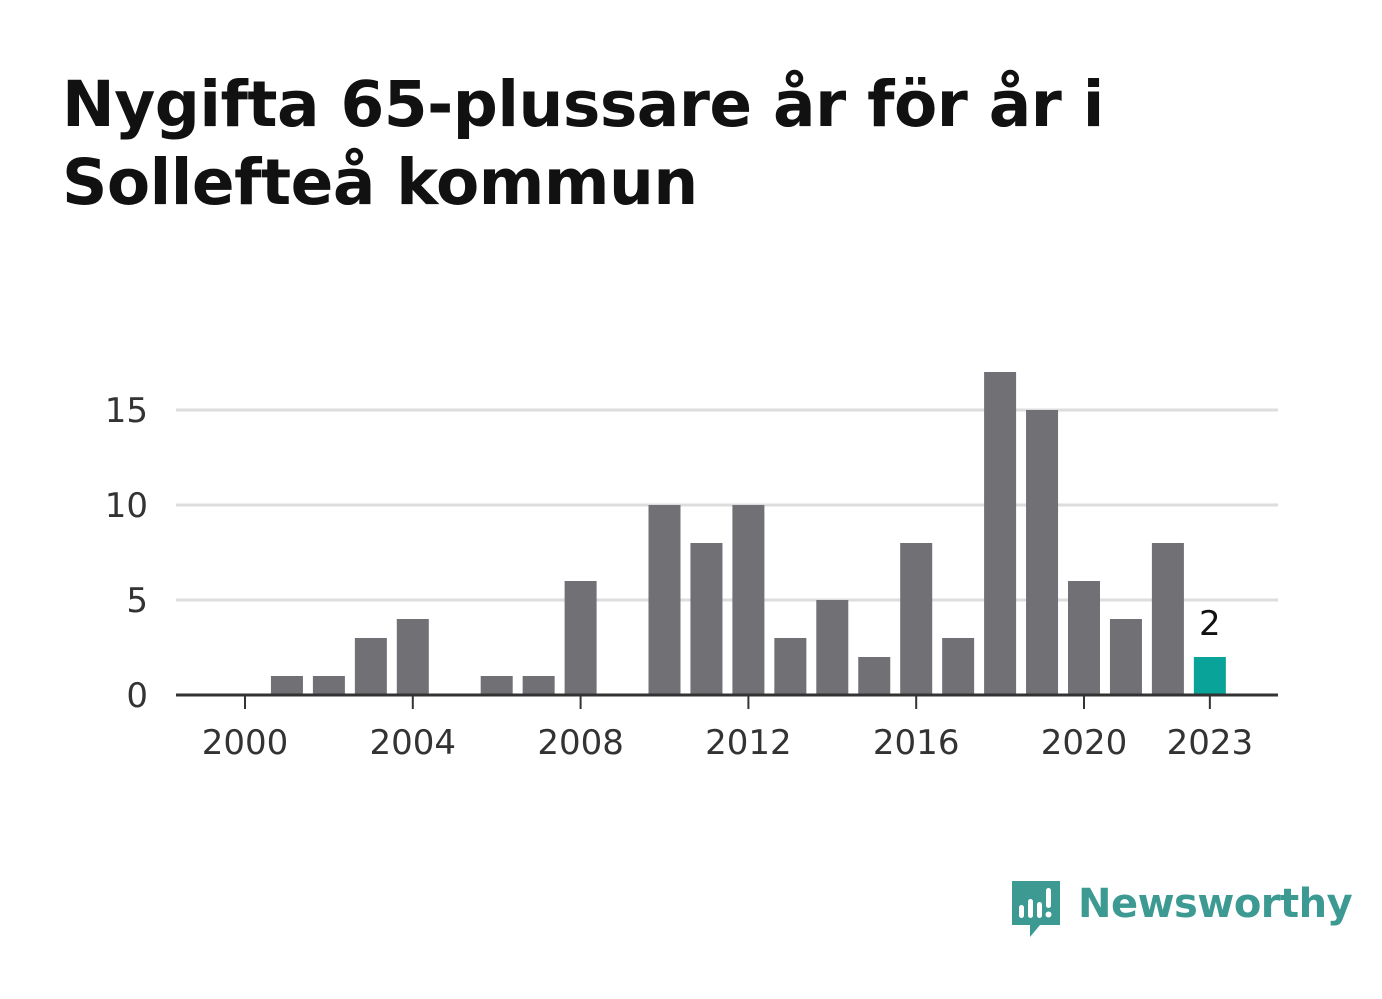 Image resolution: width=1382 pixels, height=999 pixels. Describe the element at coordinates (790, 666) in the screenshot. I see `bar-2013` at that location.